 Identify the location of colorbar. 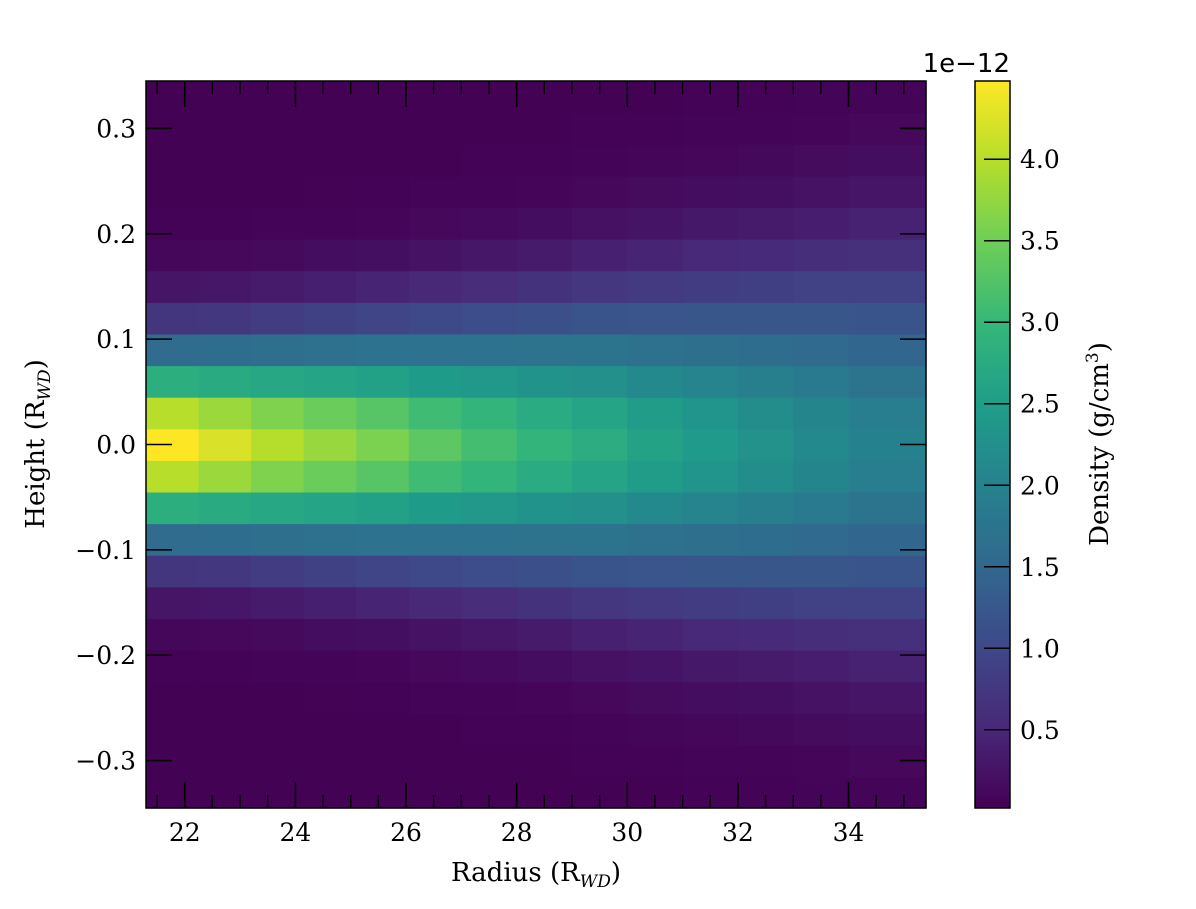
(992, 444).